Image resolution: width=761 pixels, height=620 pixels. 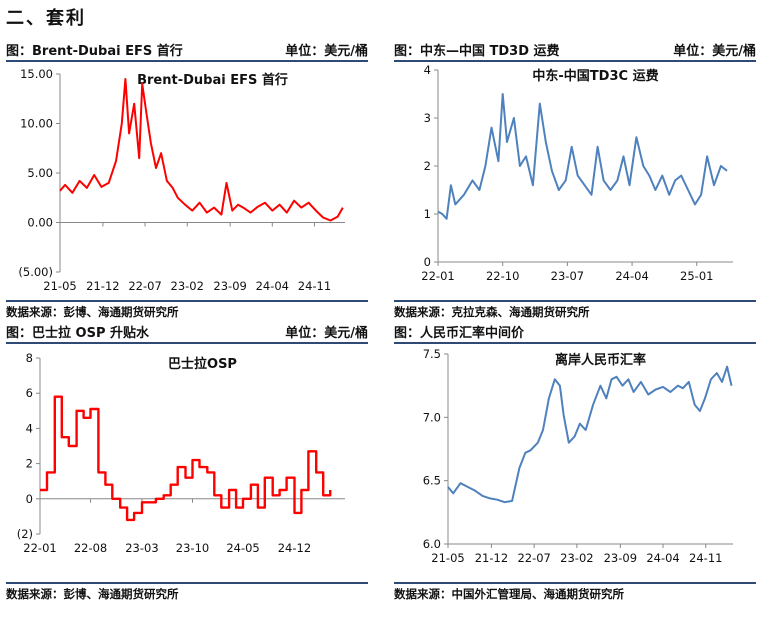 I want to click on y-tick-label: 7.5, so click(x=432, y=354).